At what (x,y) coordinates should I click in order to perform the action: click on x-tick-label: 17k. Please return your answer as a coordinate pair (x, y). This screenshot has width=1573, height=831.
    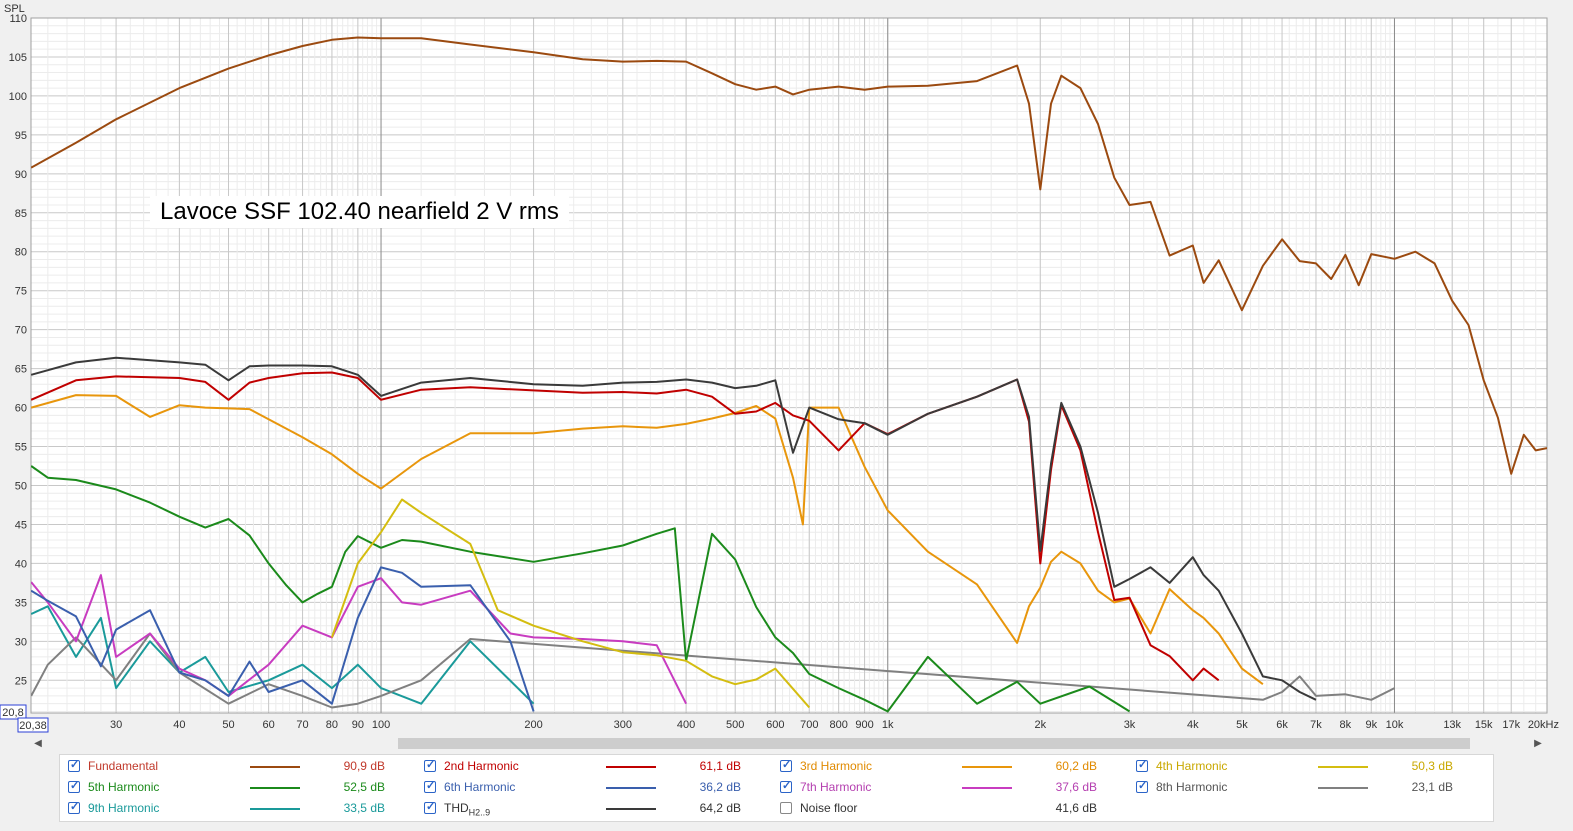
    Looking at the image, I should click on (1511, 725).